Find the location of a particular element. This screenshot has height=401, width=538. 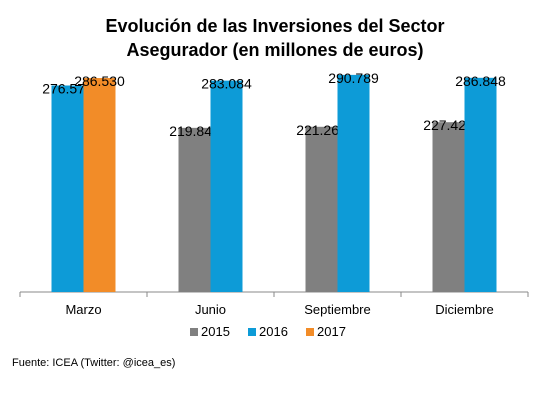

chart-title-line-1: Evolución de las Inversiones del Sector is located at coordinates (274, 26).